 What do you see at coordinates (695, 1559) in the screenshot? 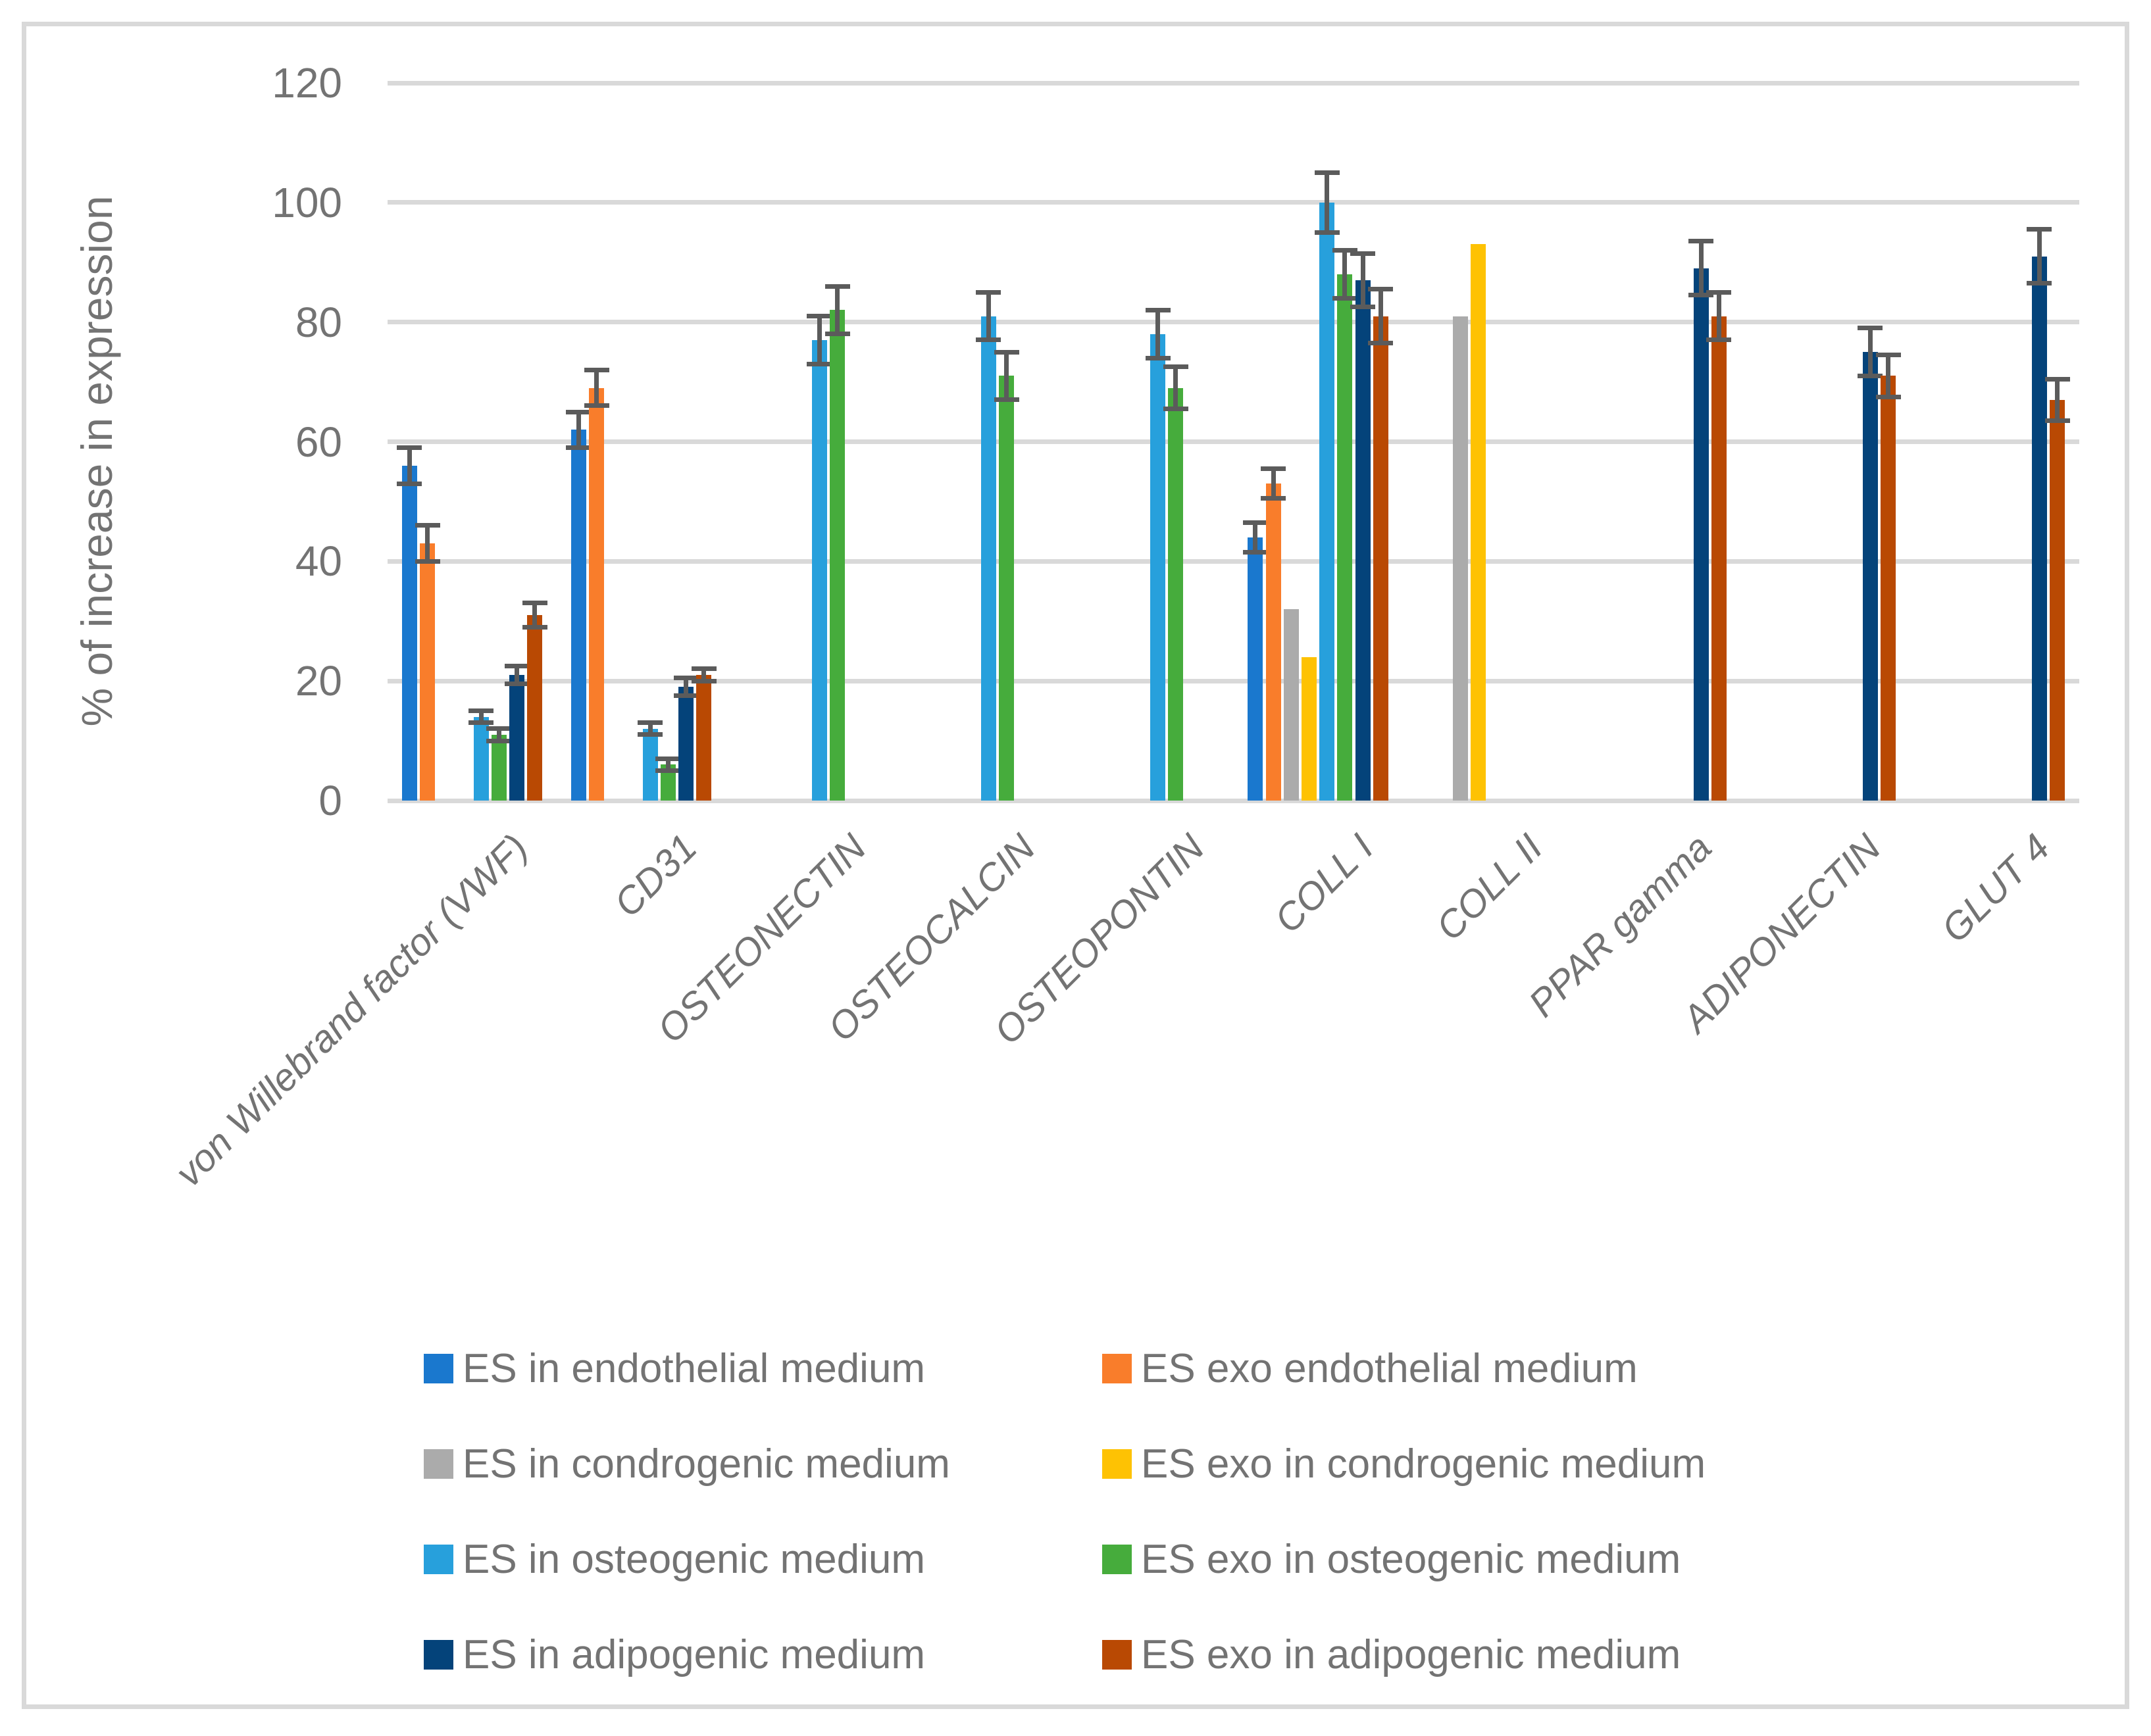
I see `legend-label: ES in osteogenic medium` at bounding box center [695, 1559].